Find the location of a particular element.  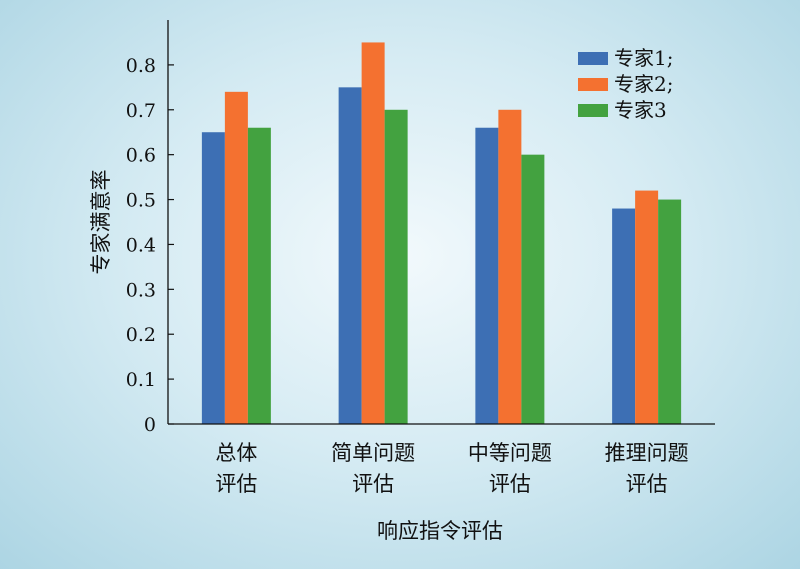

y-tick-label: 0.5 is located at coordinates (141, 201).